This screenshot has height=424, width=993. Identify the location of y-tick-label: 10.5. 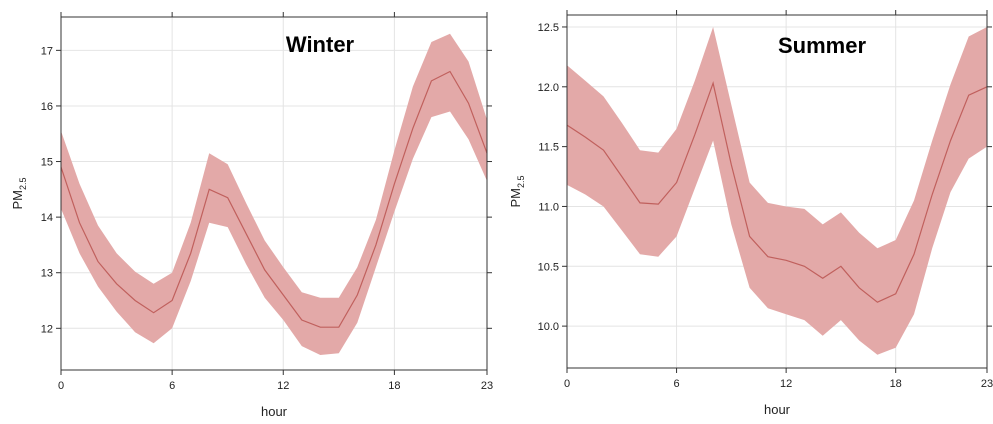
(548, 267).